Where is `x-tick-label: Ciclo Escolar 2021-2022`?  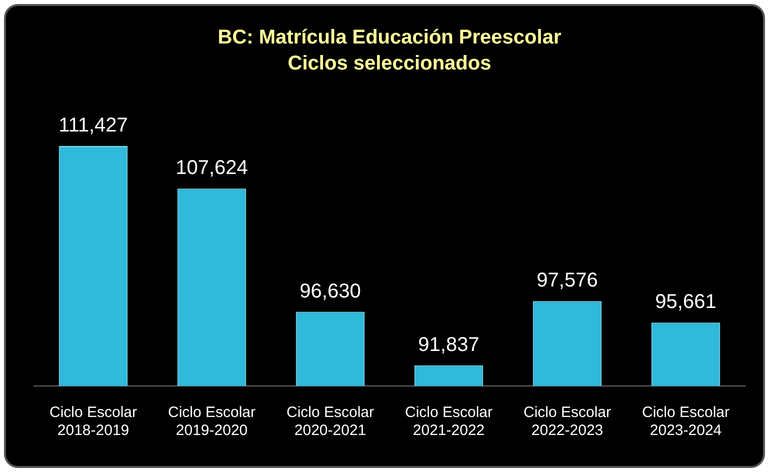
x-tick-label: Ciclo Escolar 2021-2022 is located at coordinates (448, 422).